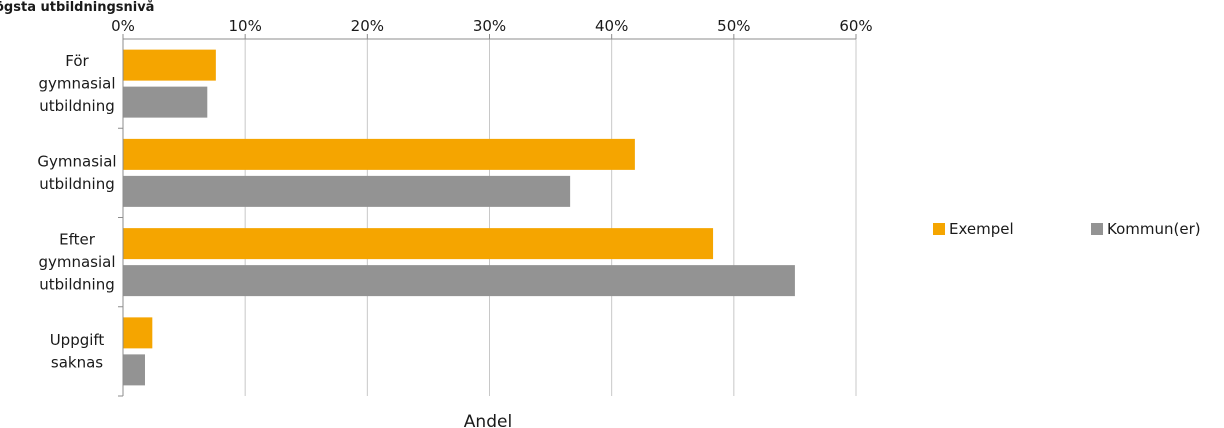  I want to click on x-tick-label: 10%, so click(244, 26).